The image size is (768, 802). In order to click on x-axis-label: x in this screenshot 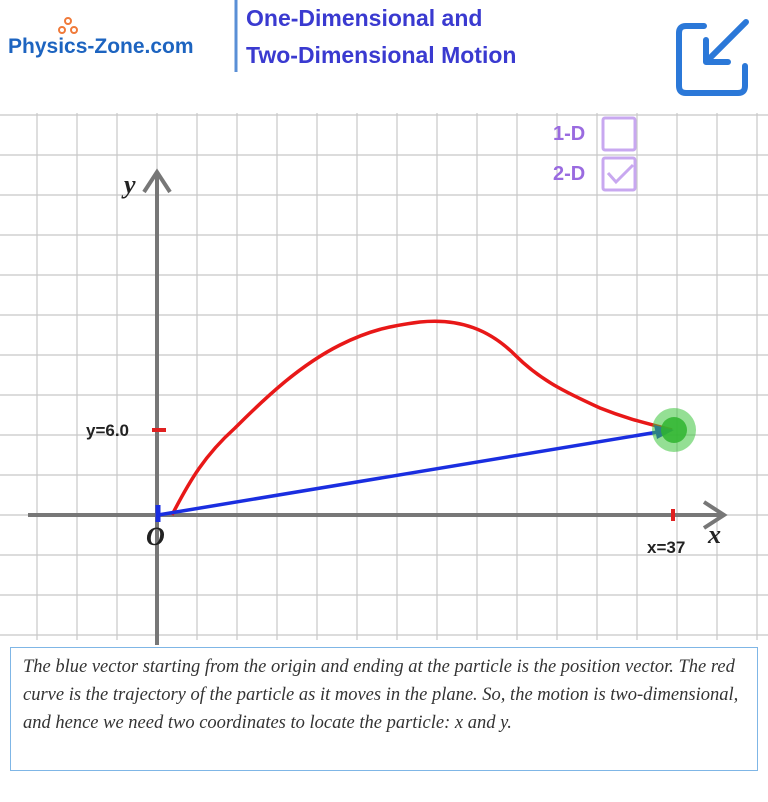, I will do `click(714, 534)`.